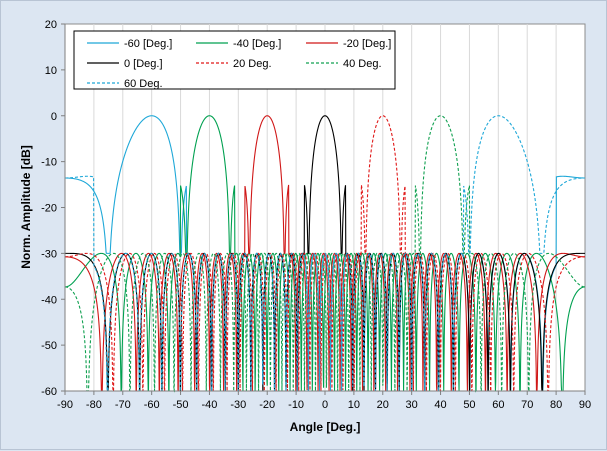  Describe the element at coordinates (354, 405) in the screenshot. I see `x-tick-label: 10` at that location.